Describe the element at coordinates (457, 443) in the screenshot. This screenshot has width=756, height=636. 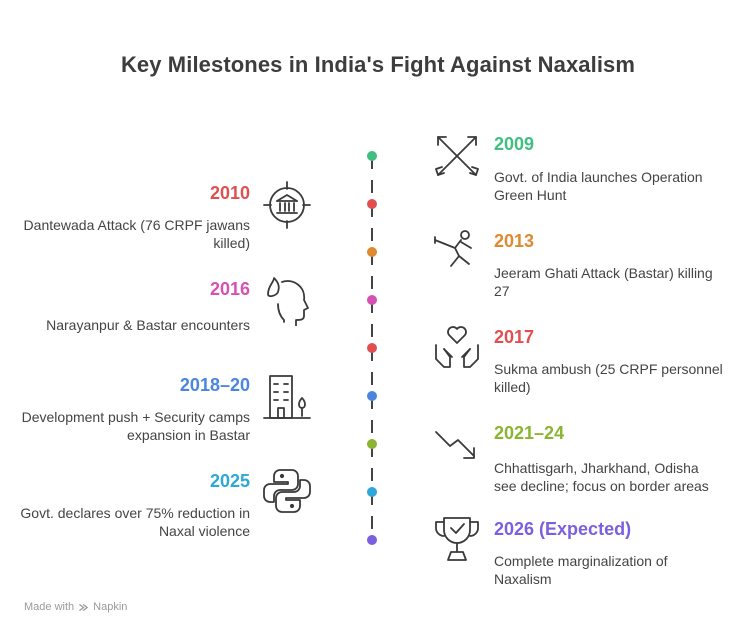
I see `trend-down-icon` at that location.